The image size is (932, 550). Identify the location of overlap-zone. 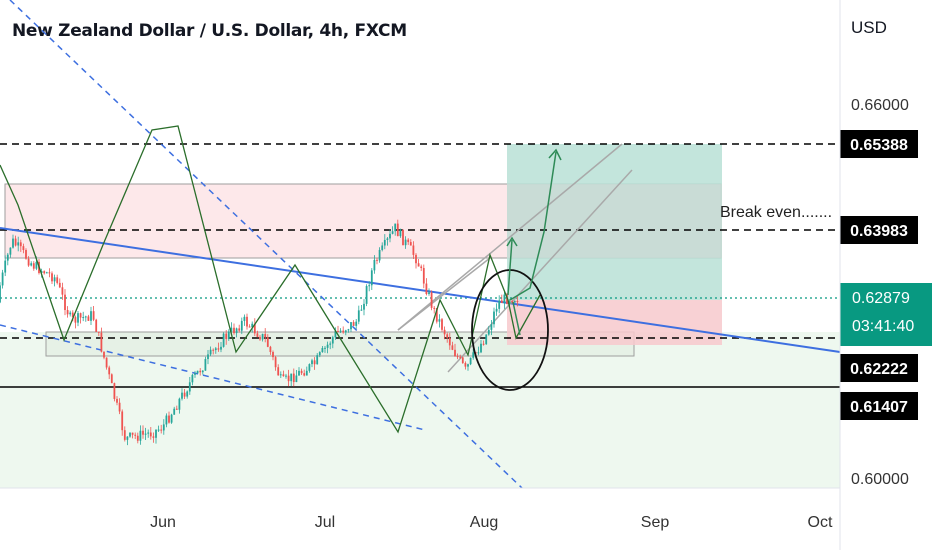
(614, 221).